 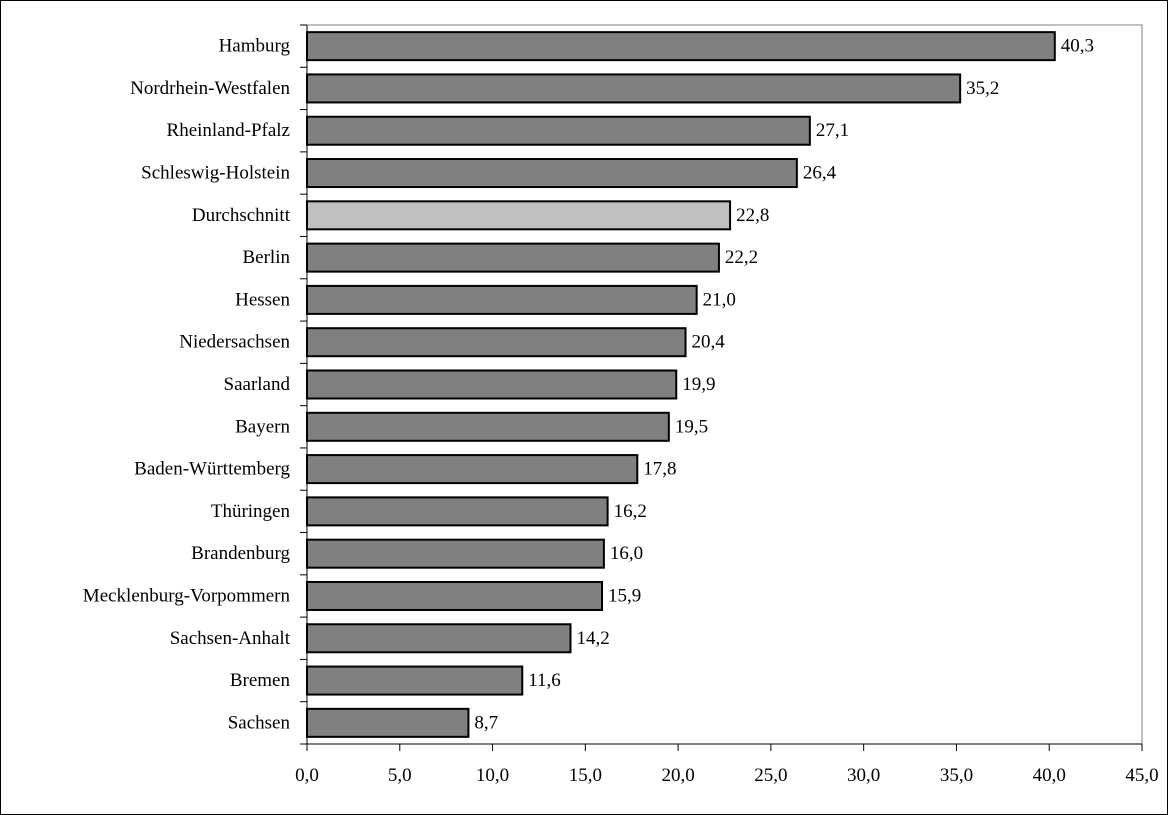 What do you see at coordinates (544, 680) in the screenshot?
I see `value-label: 11,6` at bounding box center [544, 680].